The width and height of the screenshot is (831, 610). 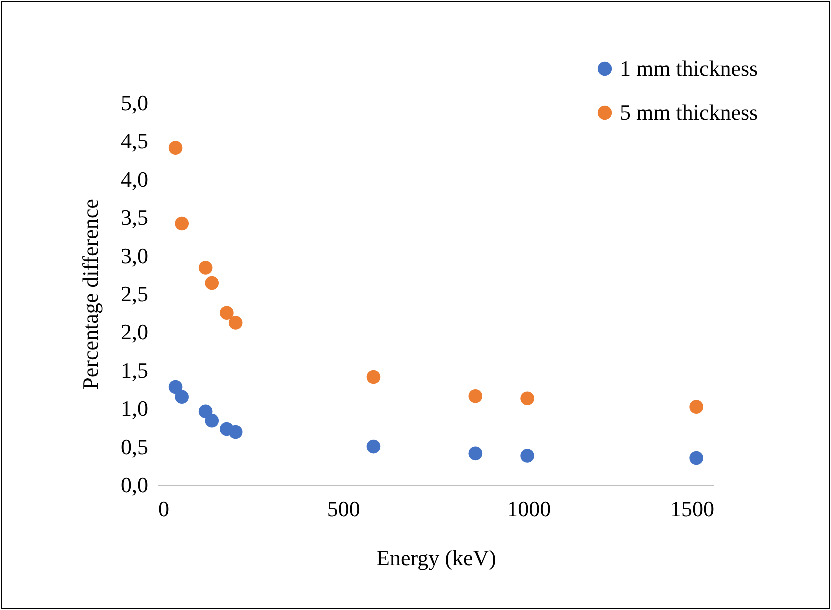 What do you see at coordinates (134, 370) in the screenshot?
I see `y-tick-label: 1,5` at bounding box center [134, 370].